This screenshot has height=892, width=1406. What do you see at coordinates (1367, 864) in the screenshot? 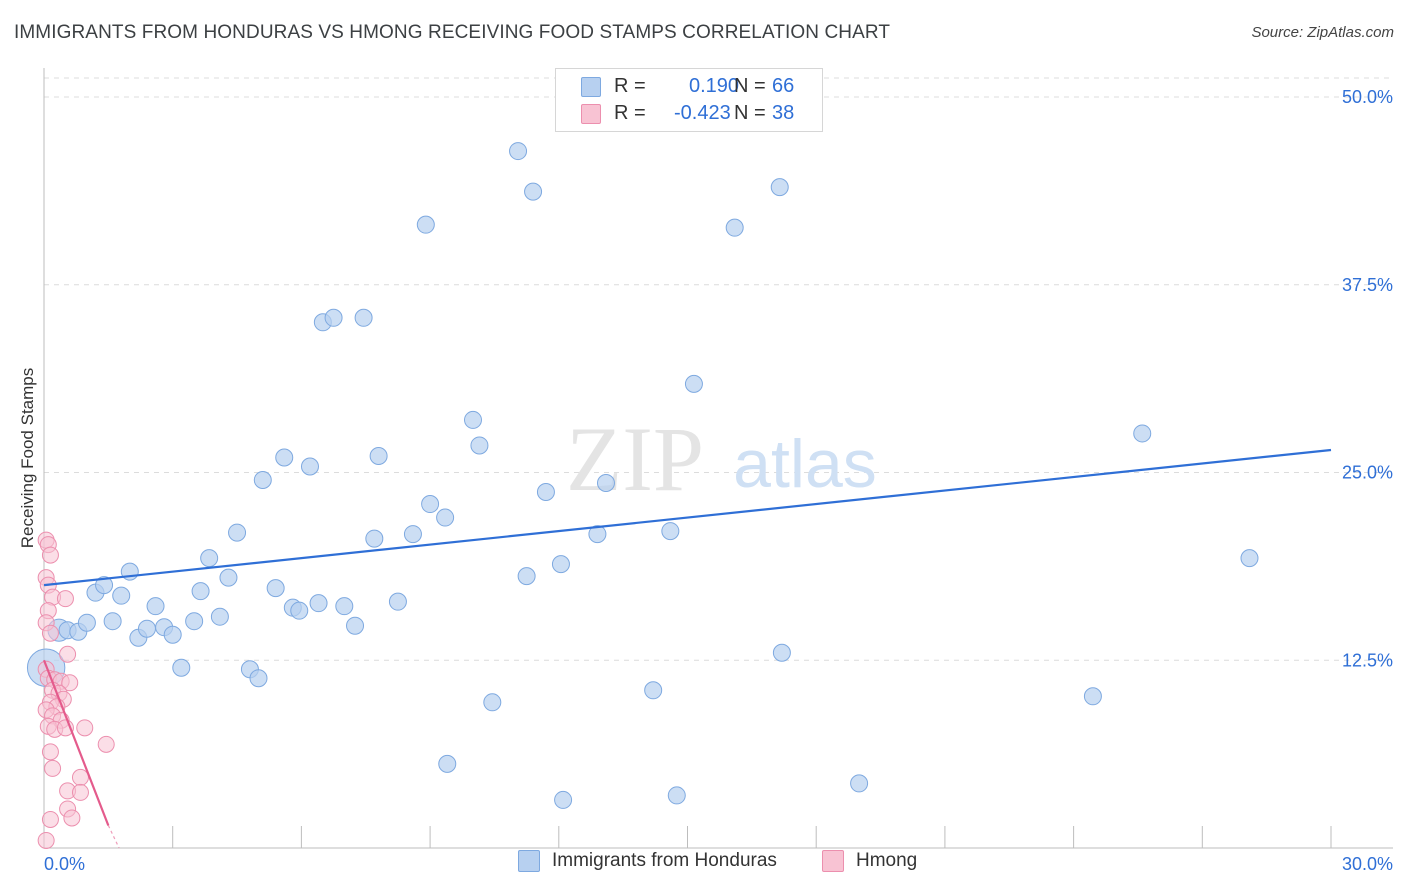
I see `x-tick-label: 30.0%` at bounding box center [1367, 864].